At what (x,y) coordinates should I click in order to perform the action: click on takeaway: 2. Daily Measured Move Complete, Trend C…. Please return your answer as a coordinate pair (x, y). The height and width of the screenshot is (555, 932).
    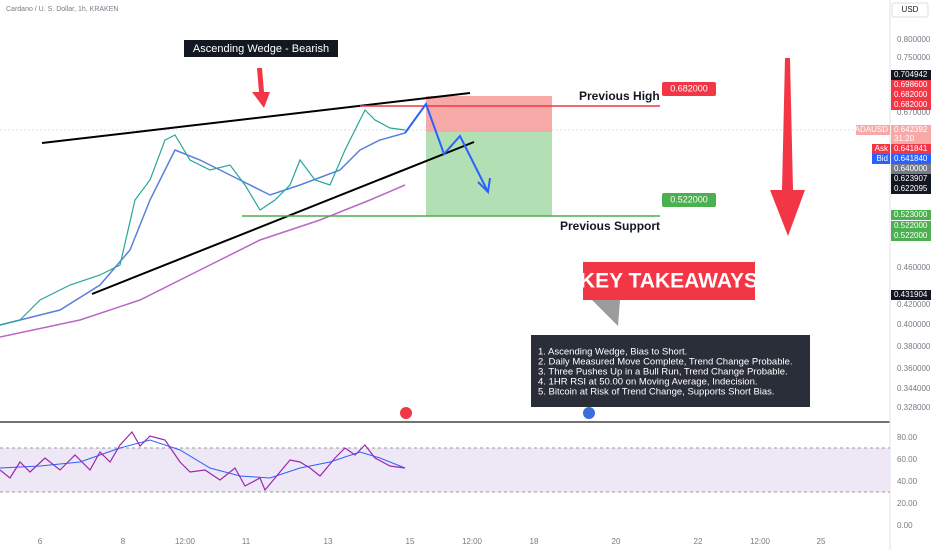
    Looking at the image, I should click on (665, 362).